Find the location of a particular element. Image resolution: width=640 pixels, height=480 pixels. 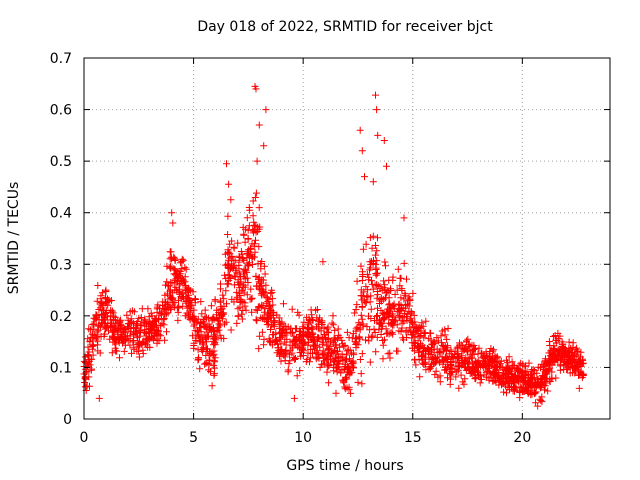

y-tick-label: 0.3 is located at coordinates (61, 265).